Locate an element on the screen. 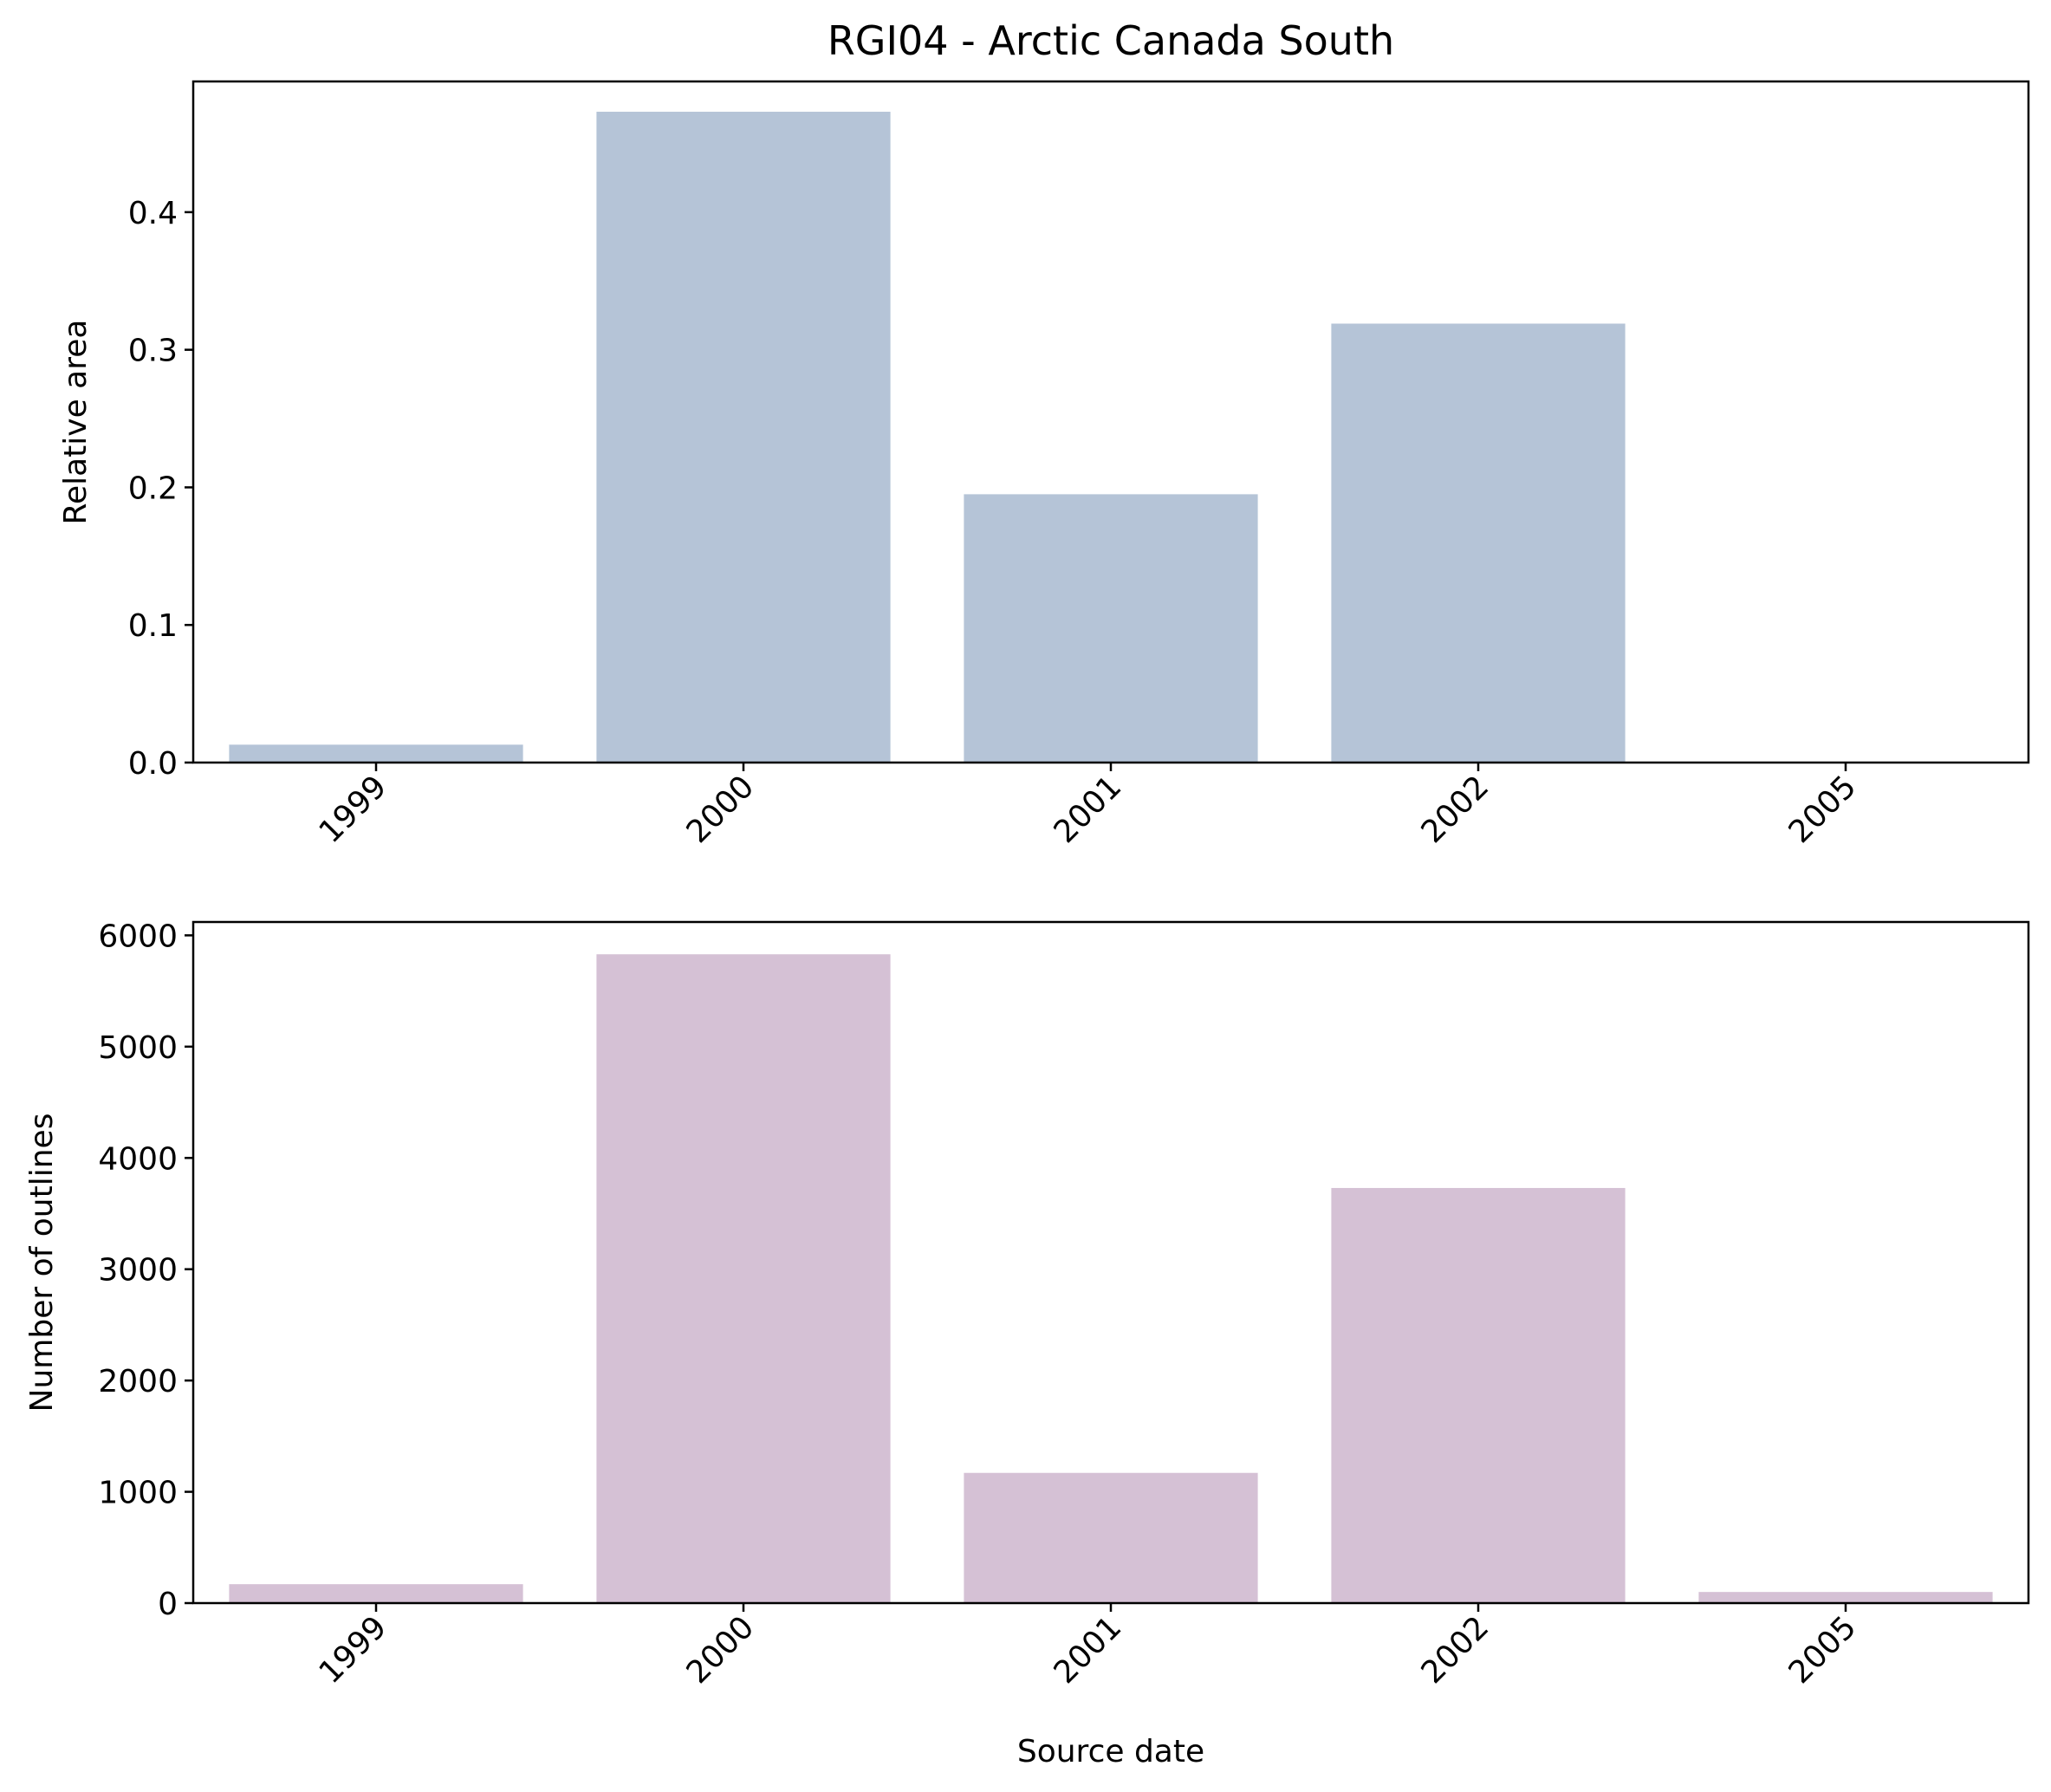 The width and height of the screenshot is (2051, 1792). y-tick-label: 0.0 is located at coordinates (153, 764).